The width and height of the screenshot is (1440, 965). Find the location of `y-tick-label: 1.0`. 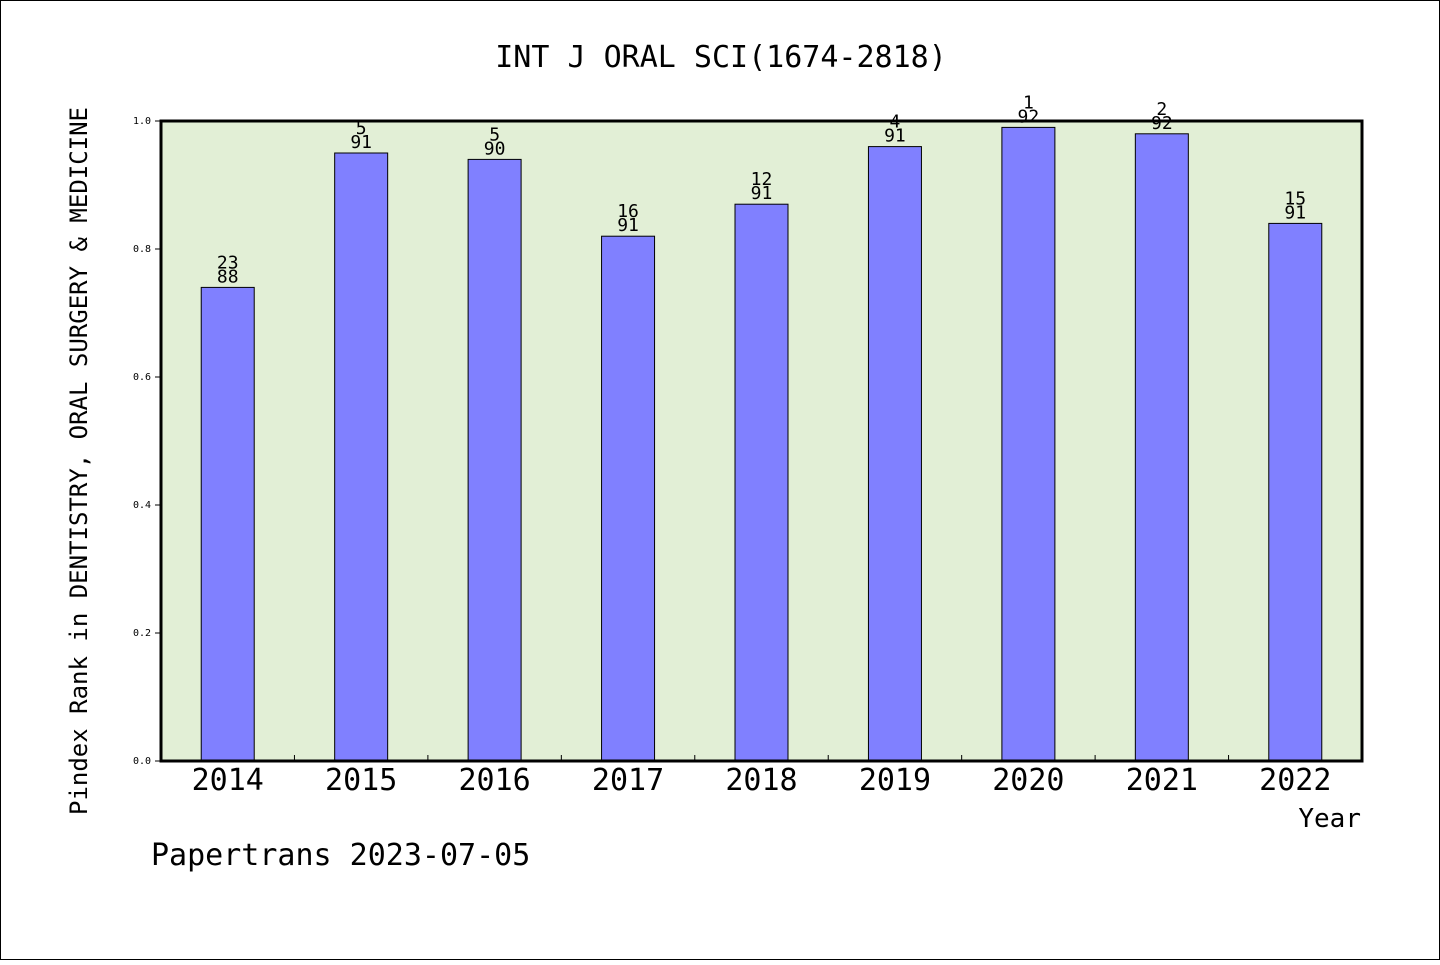

y-tick-label: 1.0 is located at coordinates (142, 121).